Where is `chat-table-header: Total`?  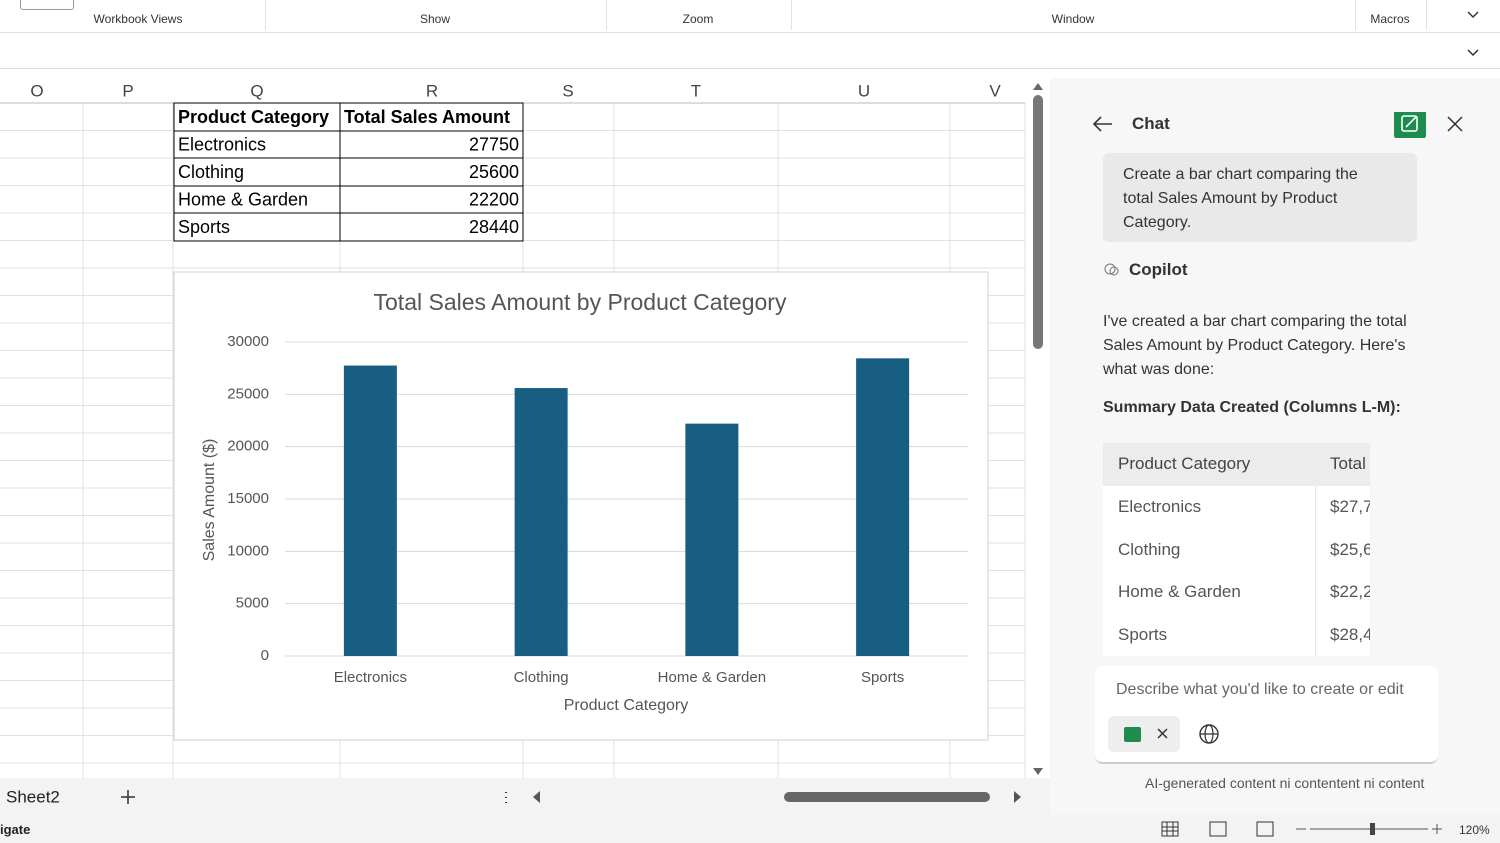
chat-table-header: Total is located at coordinates (1348, 464).